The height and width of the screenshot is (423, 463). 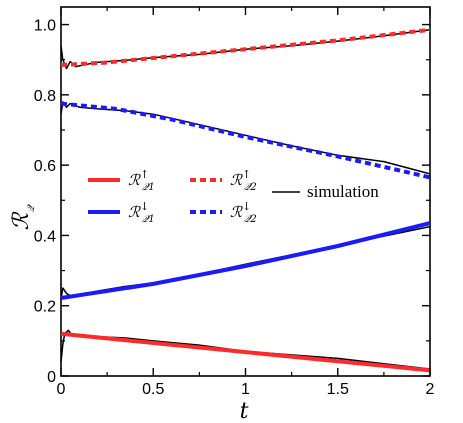 What do you see at coordinates (244, 411) in the screenshot?
I see `x-axis-label: t` at bounding box center [244, 411].